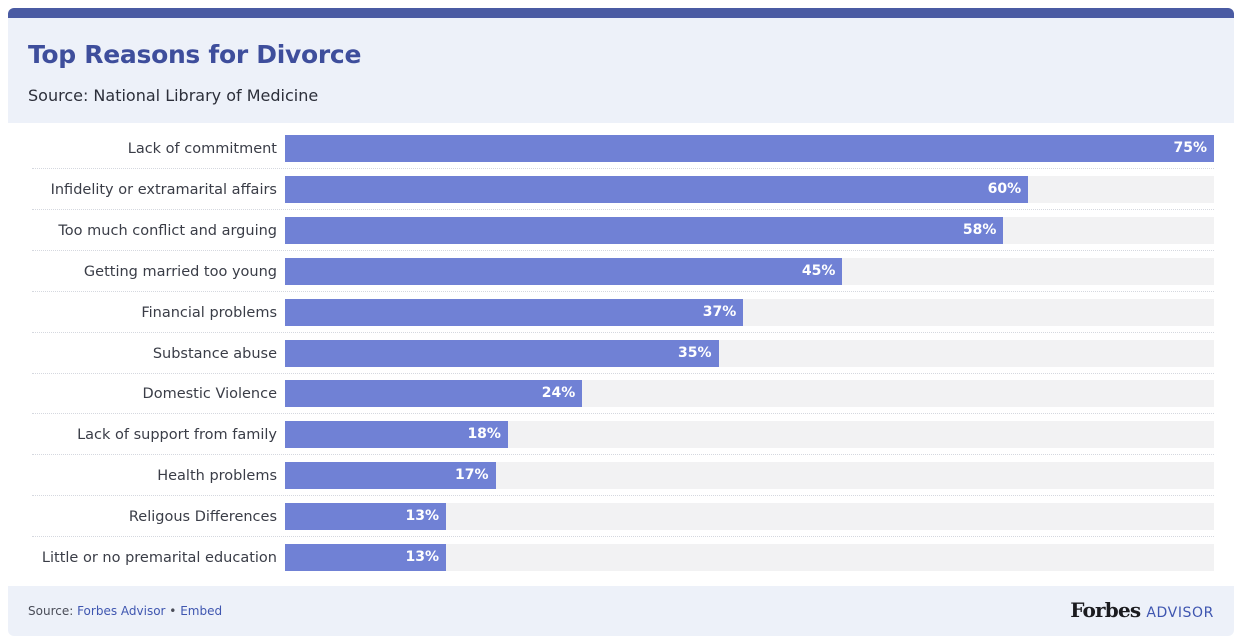 The height and width of the screenshot is (639, 1238). I want to click on bar-value-label: 58%, so click(979, 229).